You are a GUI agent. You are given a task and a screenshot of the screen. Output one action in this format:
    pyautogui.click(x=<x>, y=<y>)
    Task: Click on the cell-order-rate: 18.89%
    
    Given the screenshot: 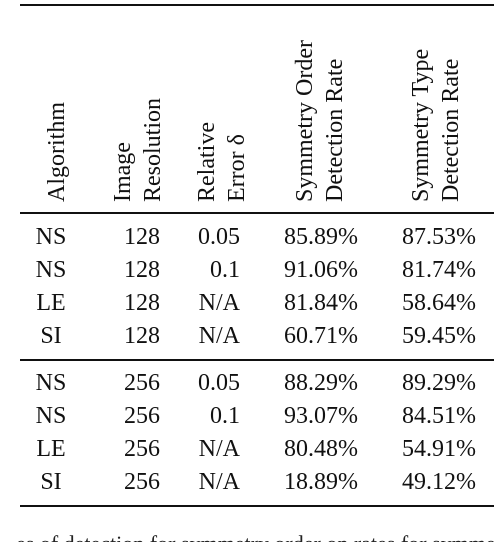 What is the action you would take?
    pyautogui.click(x=321, y=482)
    